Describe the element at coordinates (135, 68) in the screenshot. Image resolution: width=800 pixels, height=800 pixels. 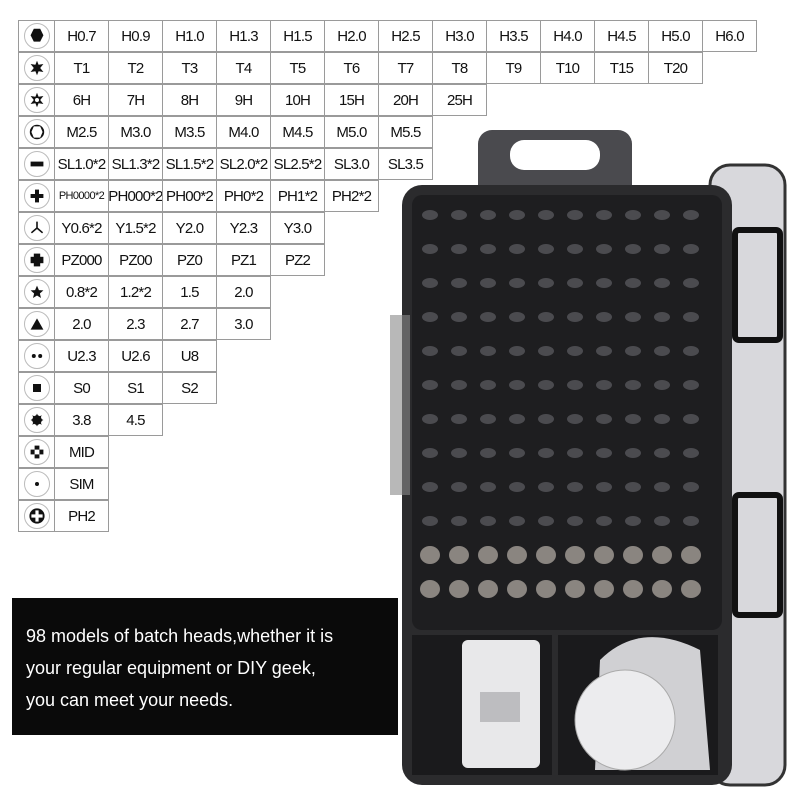
I see `bit-size-cell: T2` at that location.